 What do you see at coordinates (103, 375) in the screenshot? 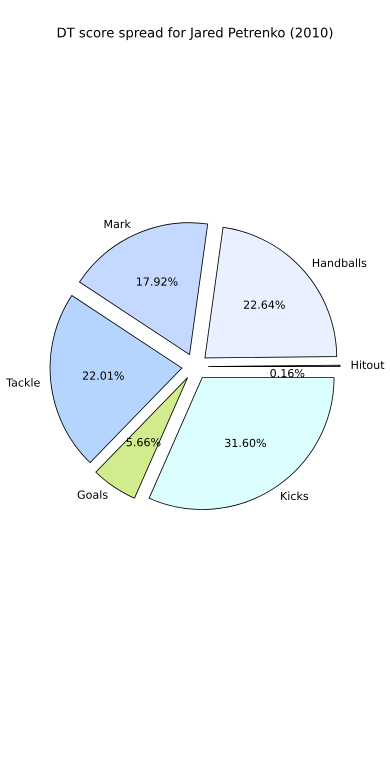
I see `data-label: 22.01%` at bounding box center [103, 375].